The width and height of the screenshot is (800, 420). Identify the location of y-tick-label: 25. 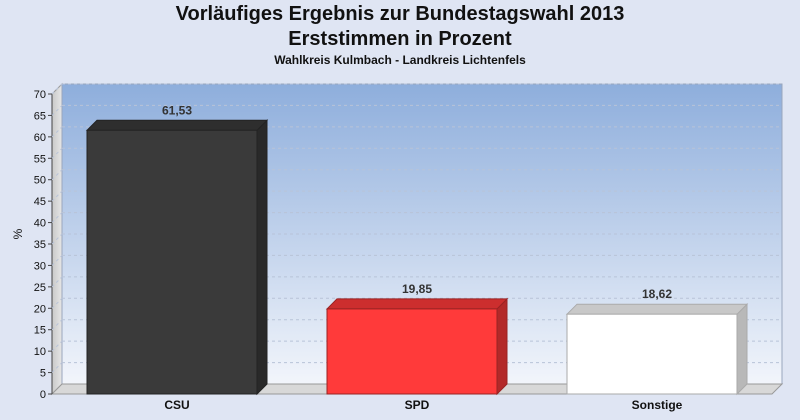
(40, 288).